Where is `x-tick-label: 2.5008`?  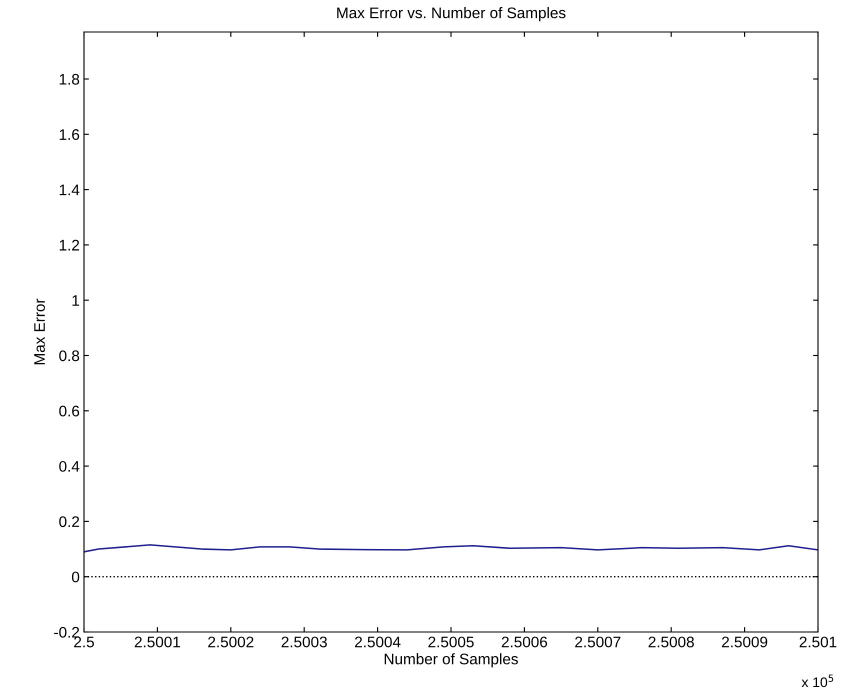 x-tick-label: 2.5008 is located at coordinates (671, 642).